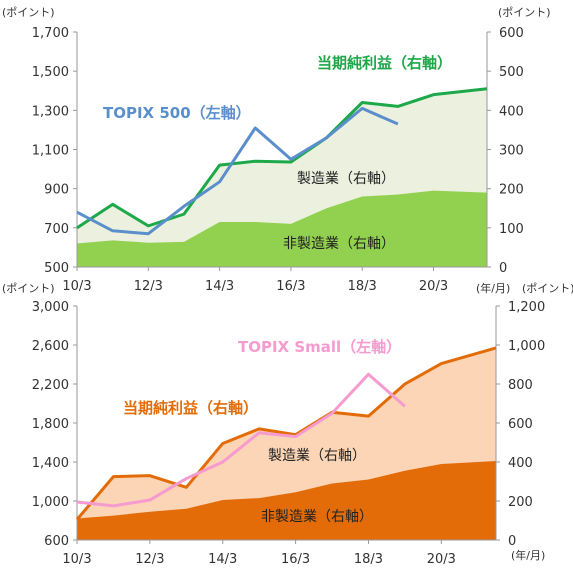  Describe the element at coordinates (50, 33) in the screenshot. I see `left-tick-label: 1,700` at that location.